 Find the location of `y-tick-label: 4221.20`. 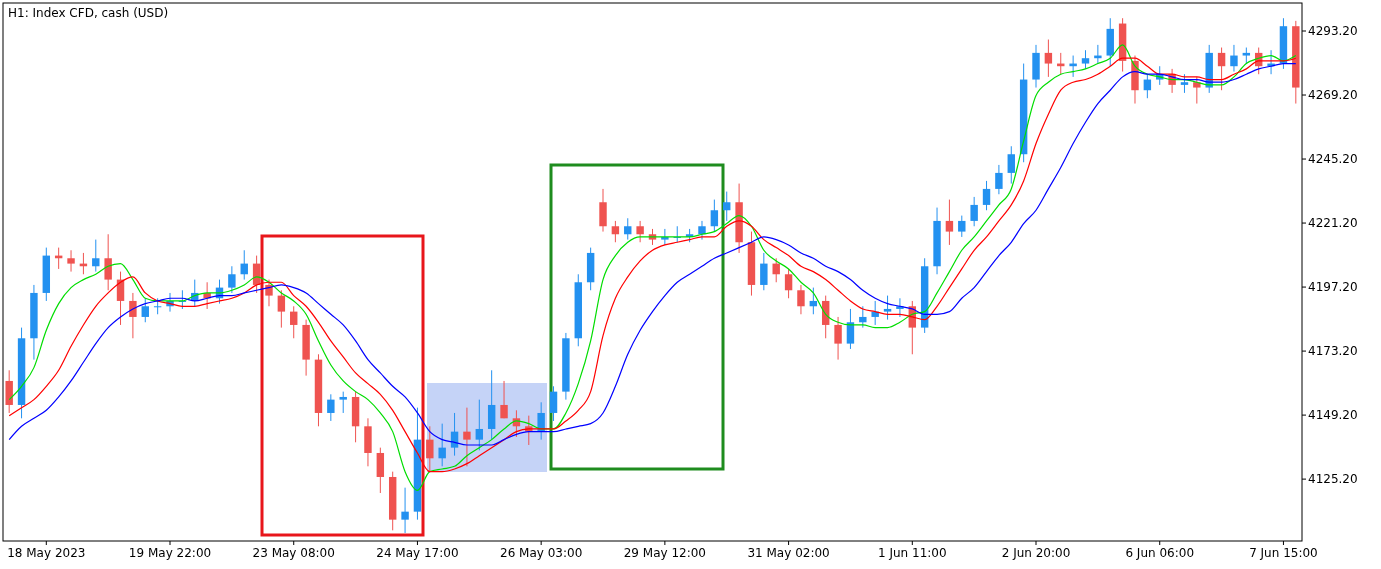

y-tick-label: 4221.20 is located at coordinates (1333, 223).